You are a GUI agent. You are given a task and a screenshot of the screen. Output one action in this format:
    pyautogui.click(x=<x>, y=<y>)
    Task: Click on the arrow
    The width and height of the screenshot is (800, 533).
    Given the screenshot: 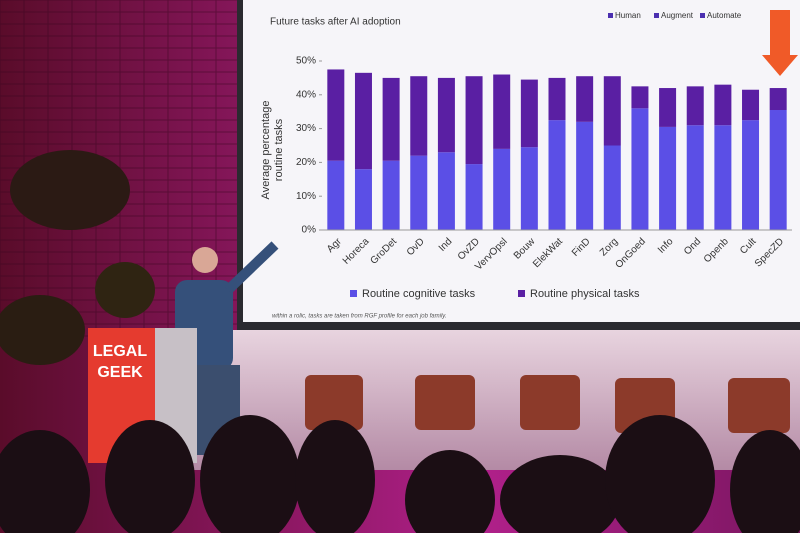 What is the action you would take?
    pyautogui.click(x=780, y=43)
    